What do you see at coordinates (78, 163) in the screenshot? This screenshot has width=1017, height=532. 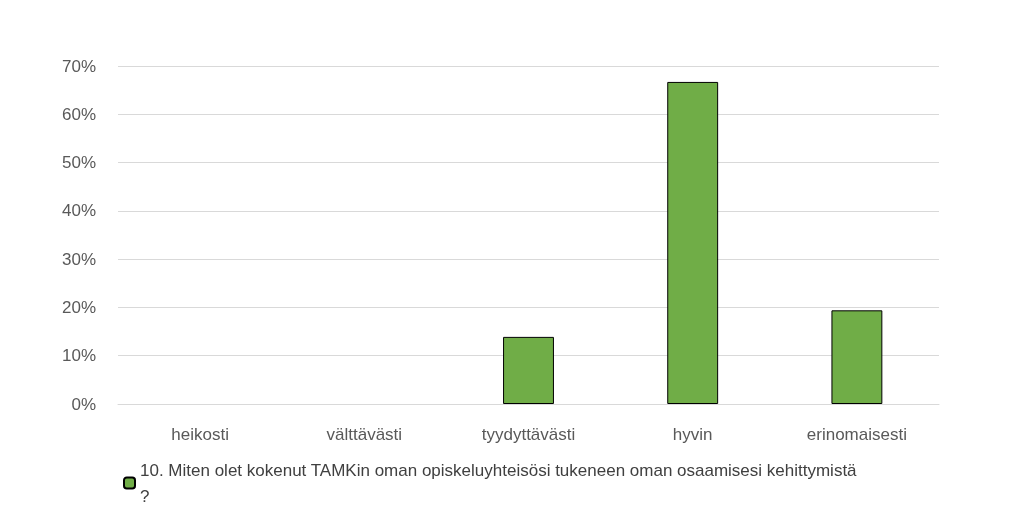 I see `y-tick-label: 50%` at bounding box center [78, 163].